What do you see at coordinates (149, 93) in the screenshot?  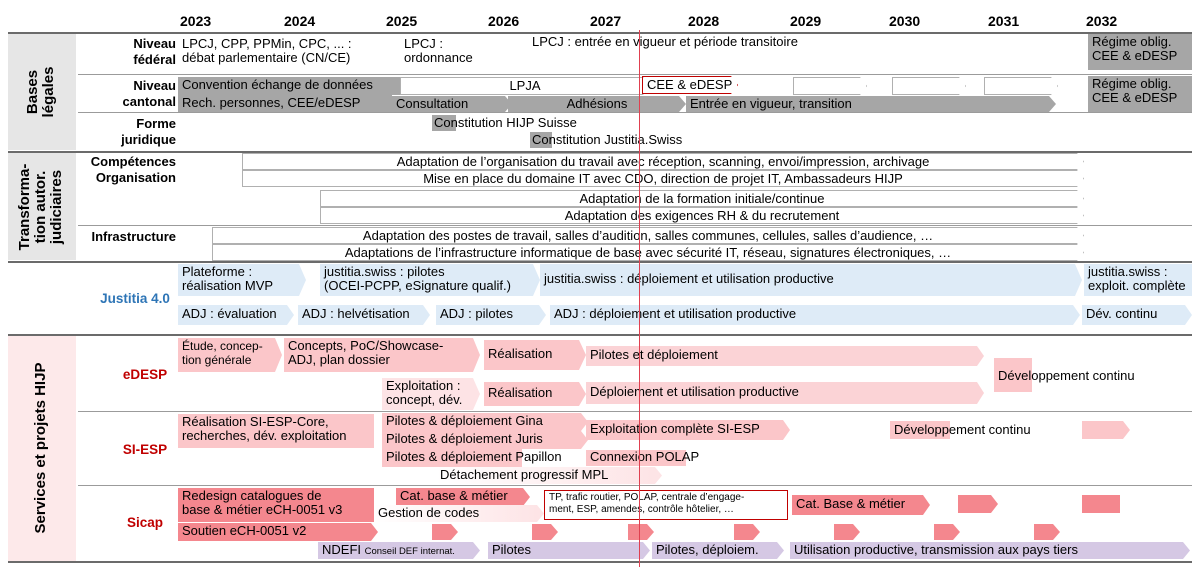 I see `row-label-cantonal: Niveau cantonal` at bounding box center [149, 93].